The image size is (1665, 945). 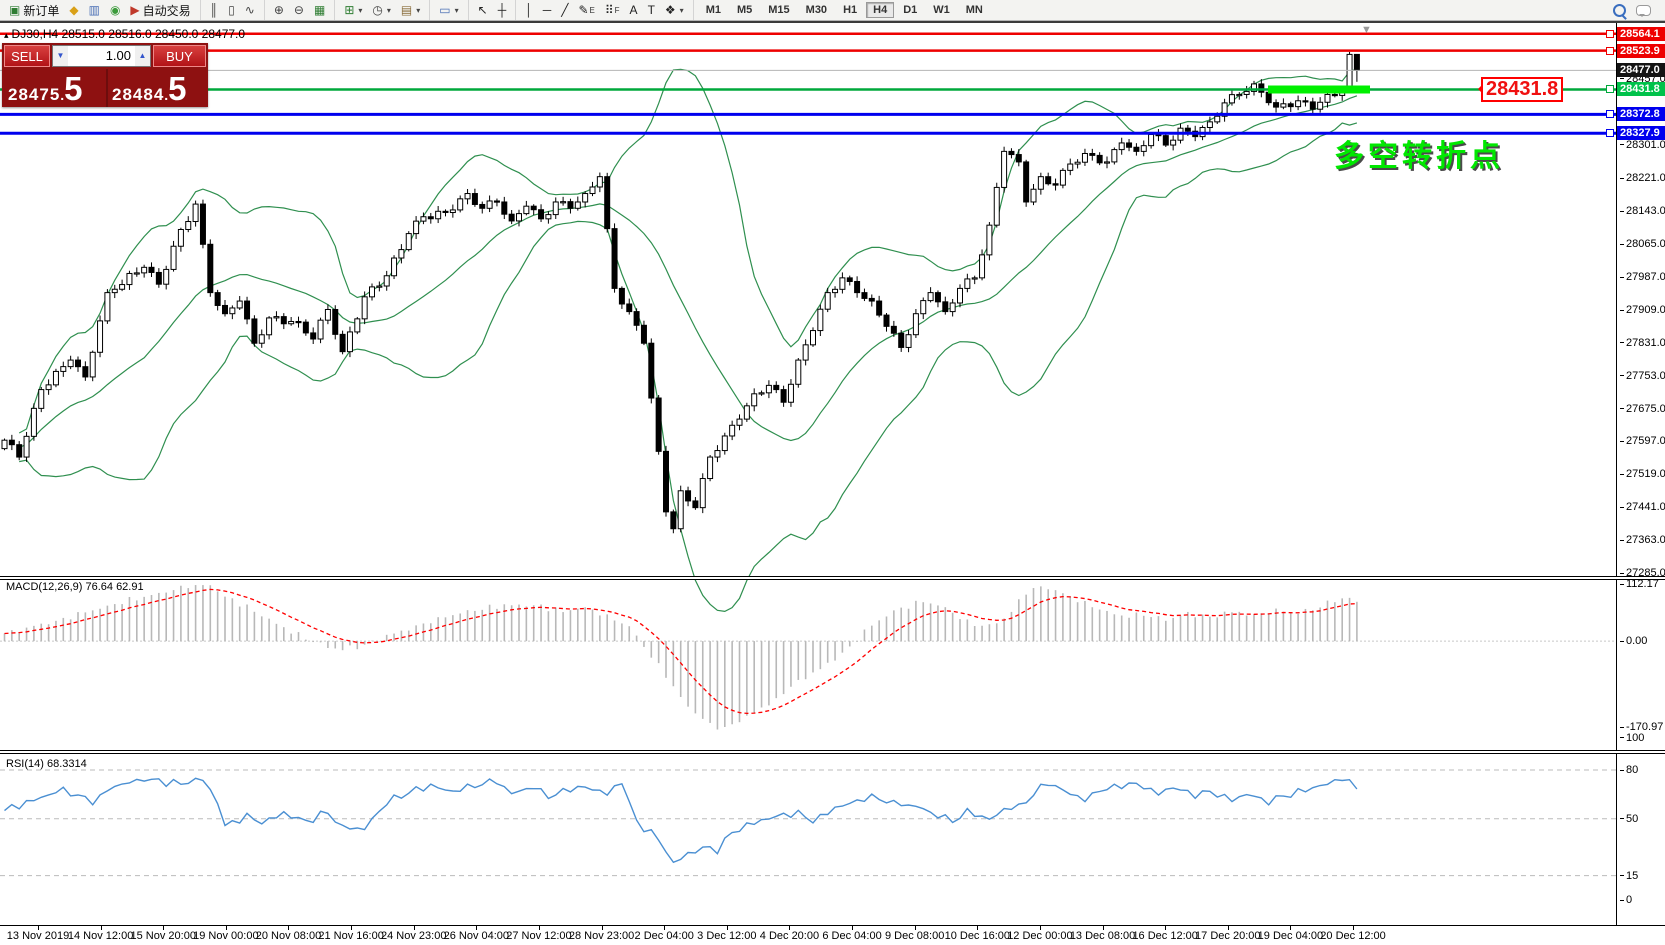 I want to click on tile-windows-button: ▦, so click(x=319, y=10).